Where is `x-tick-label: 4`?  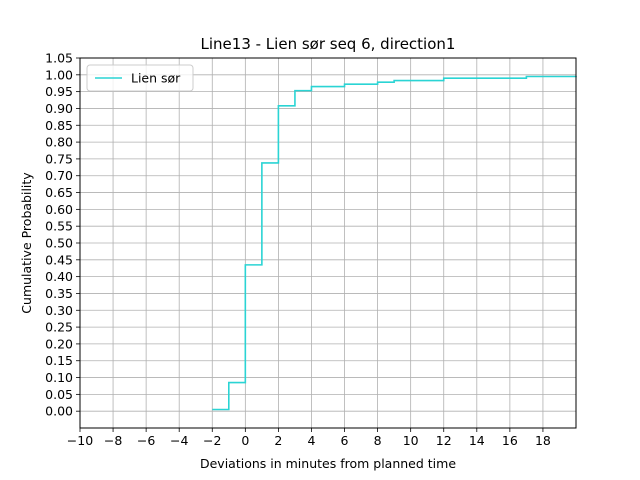 x-tick-label: 4 is located at coordinates (311, 440).